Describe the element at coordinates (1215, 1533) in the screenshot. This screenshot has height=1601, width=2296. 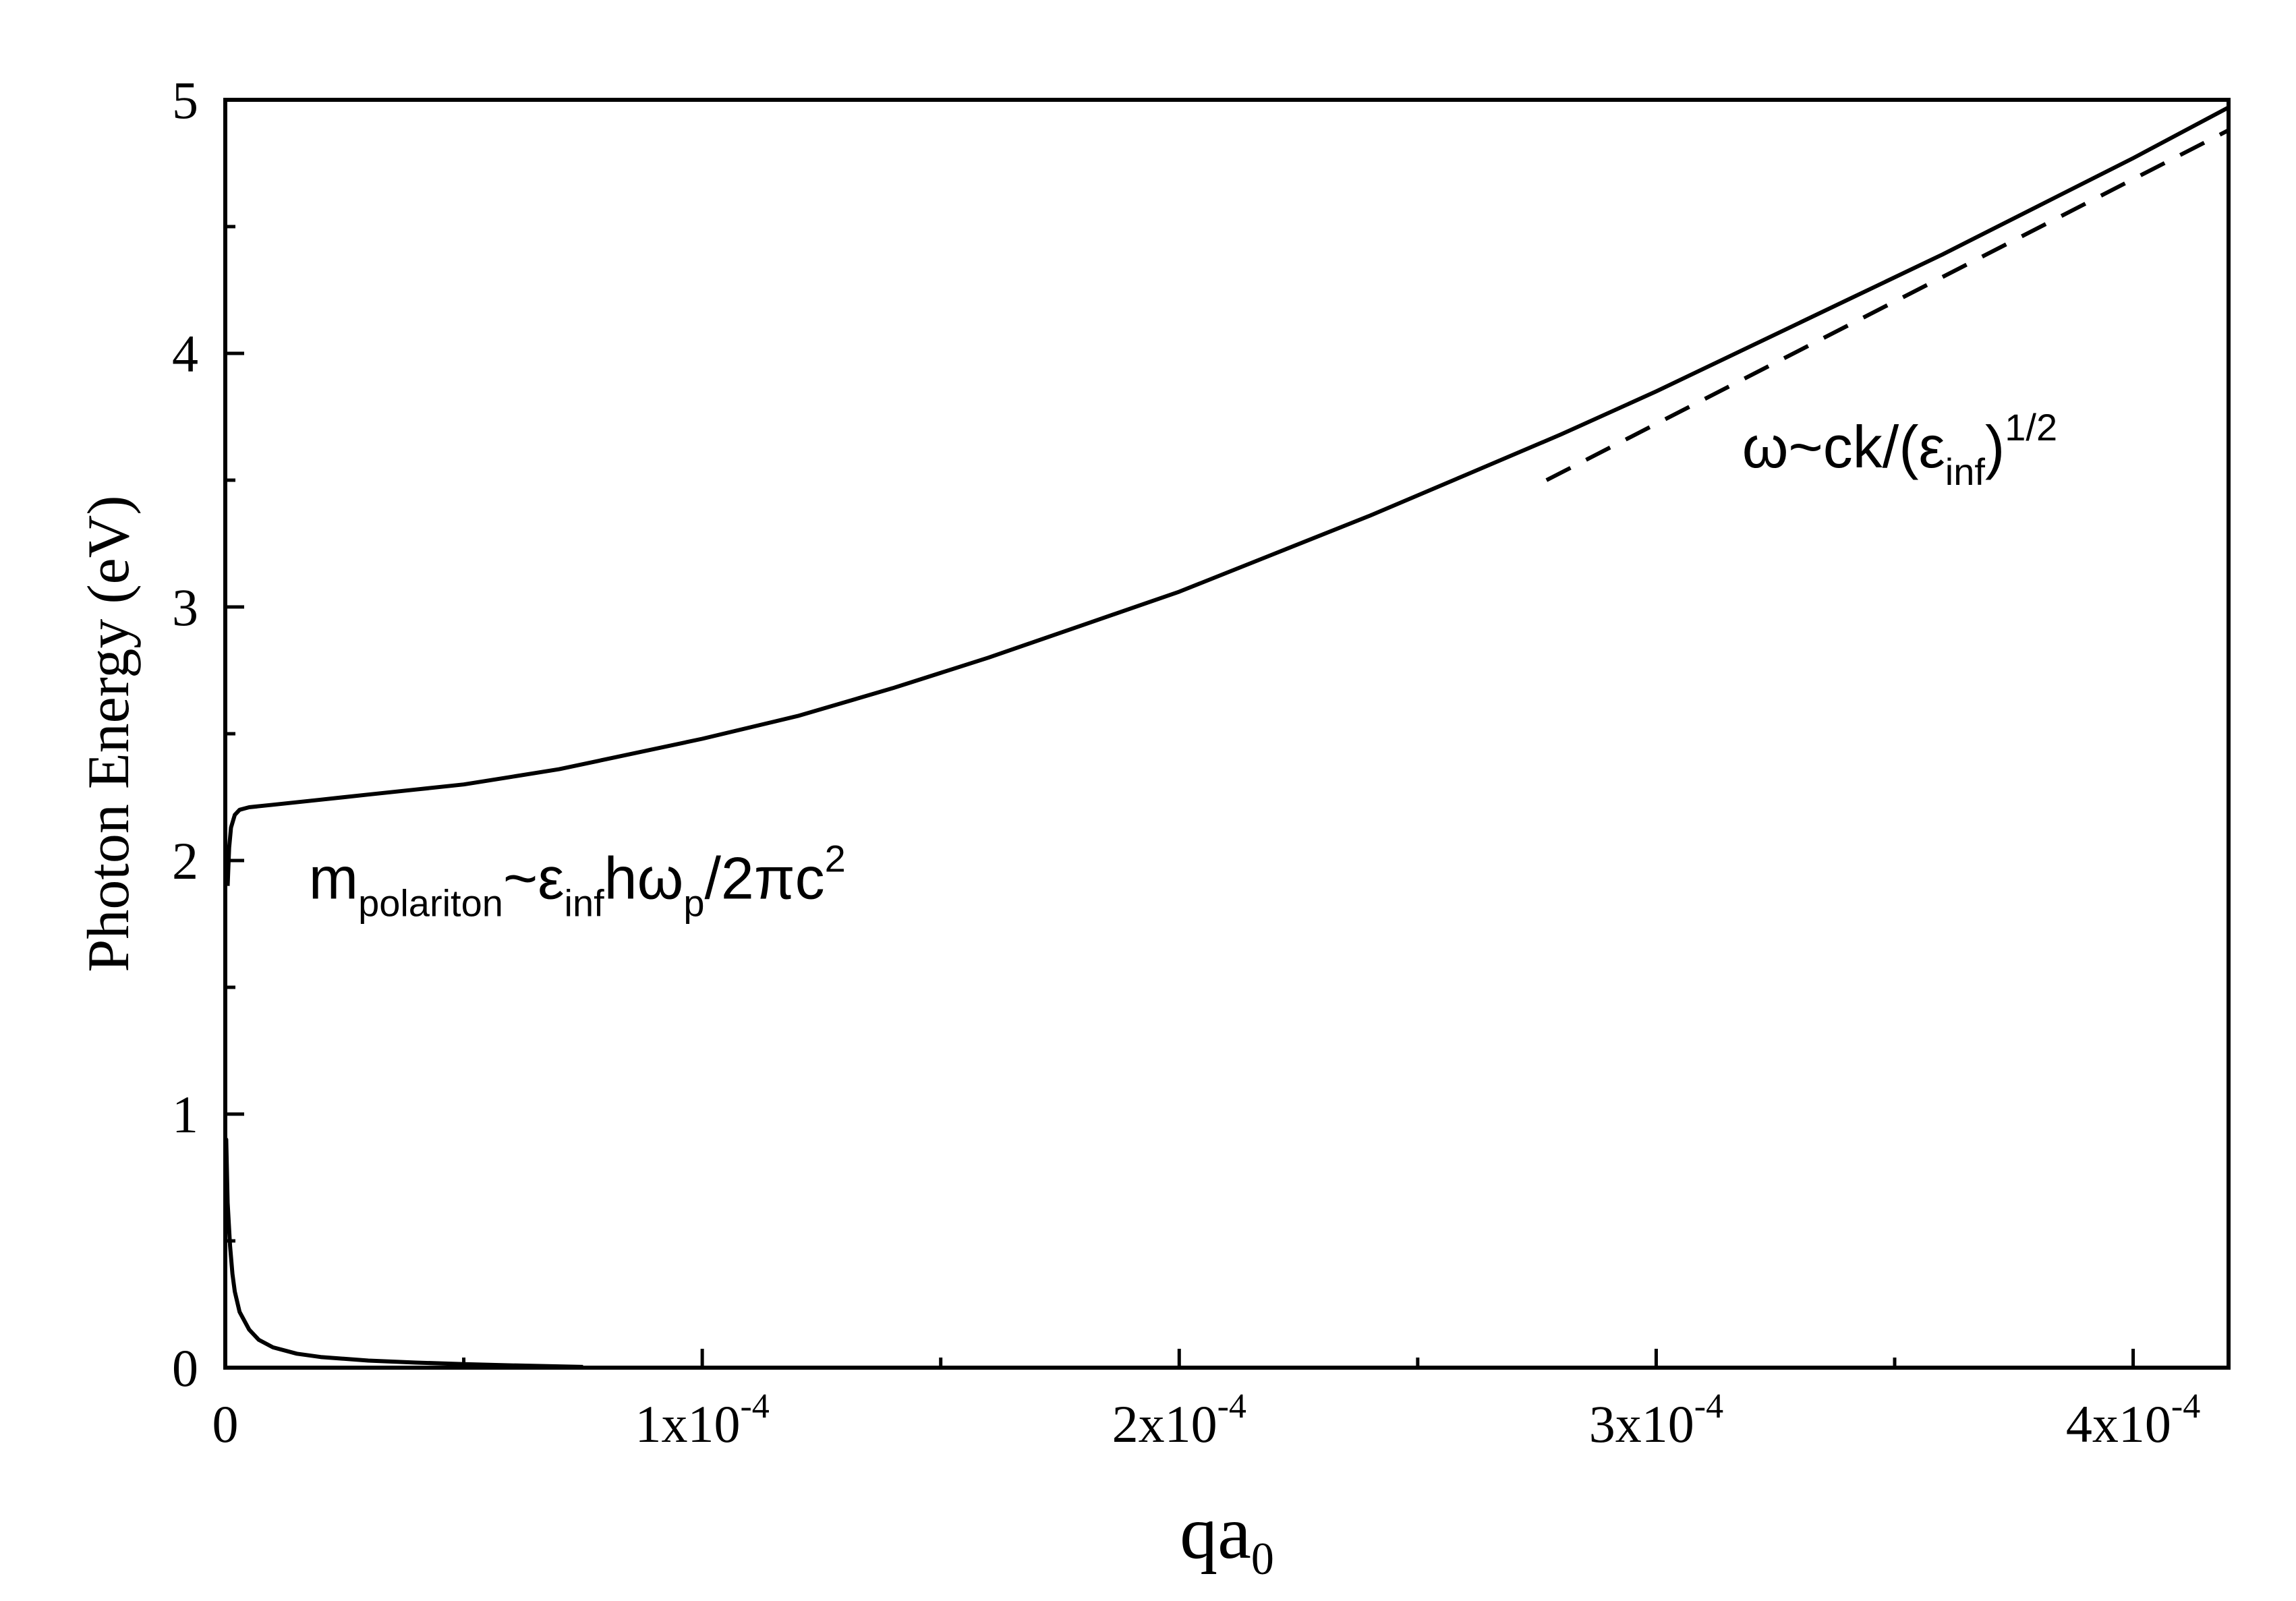
I see `x-axis-title-main: qa` at that location.